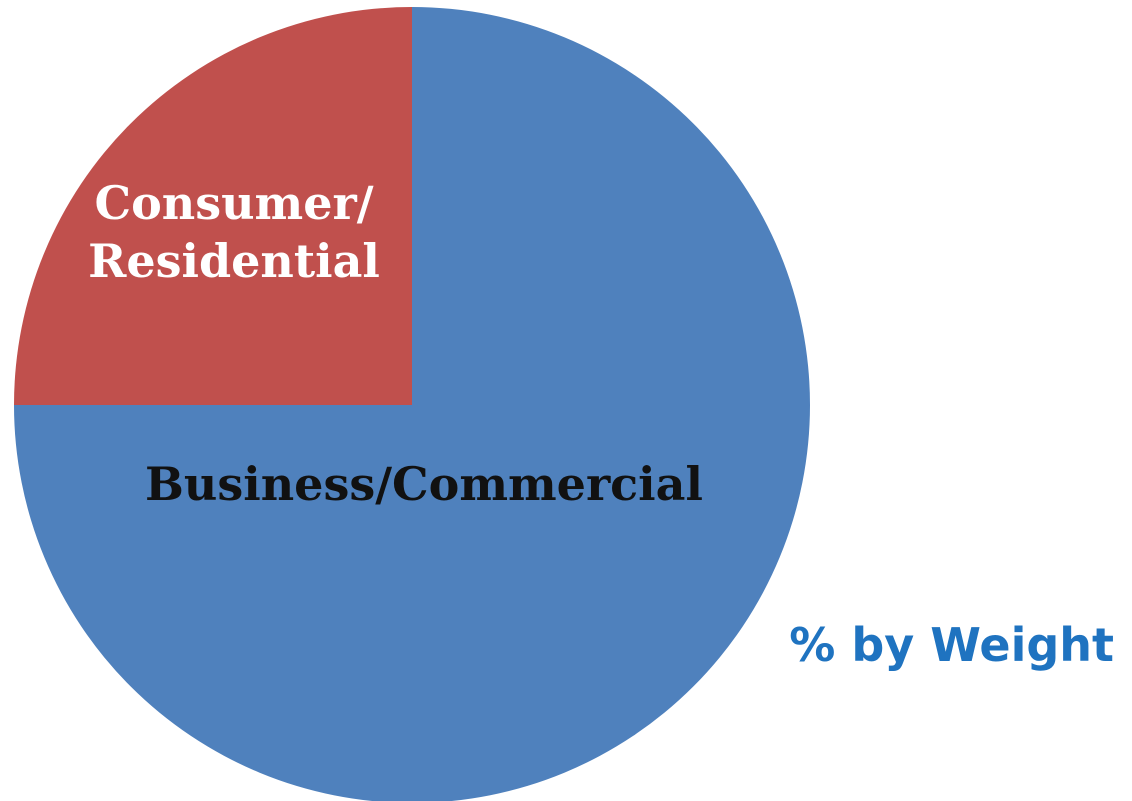 Image resolution: width=1132 pixels, height=801 pixels. What do you see at coordinates (234, 232) in the screenshot?
I see `slice-label-consumer-residential: Consumer/Residential` at bounding box center [234, 232].